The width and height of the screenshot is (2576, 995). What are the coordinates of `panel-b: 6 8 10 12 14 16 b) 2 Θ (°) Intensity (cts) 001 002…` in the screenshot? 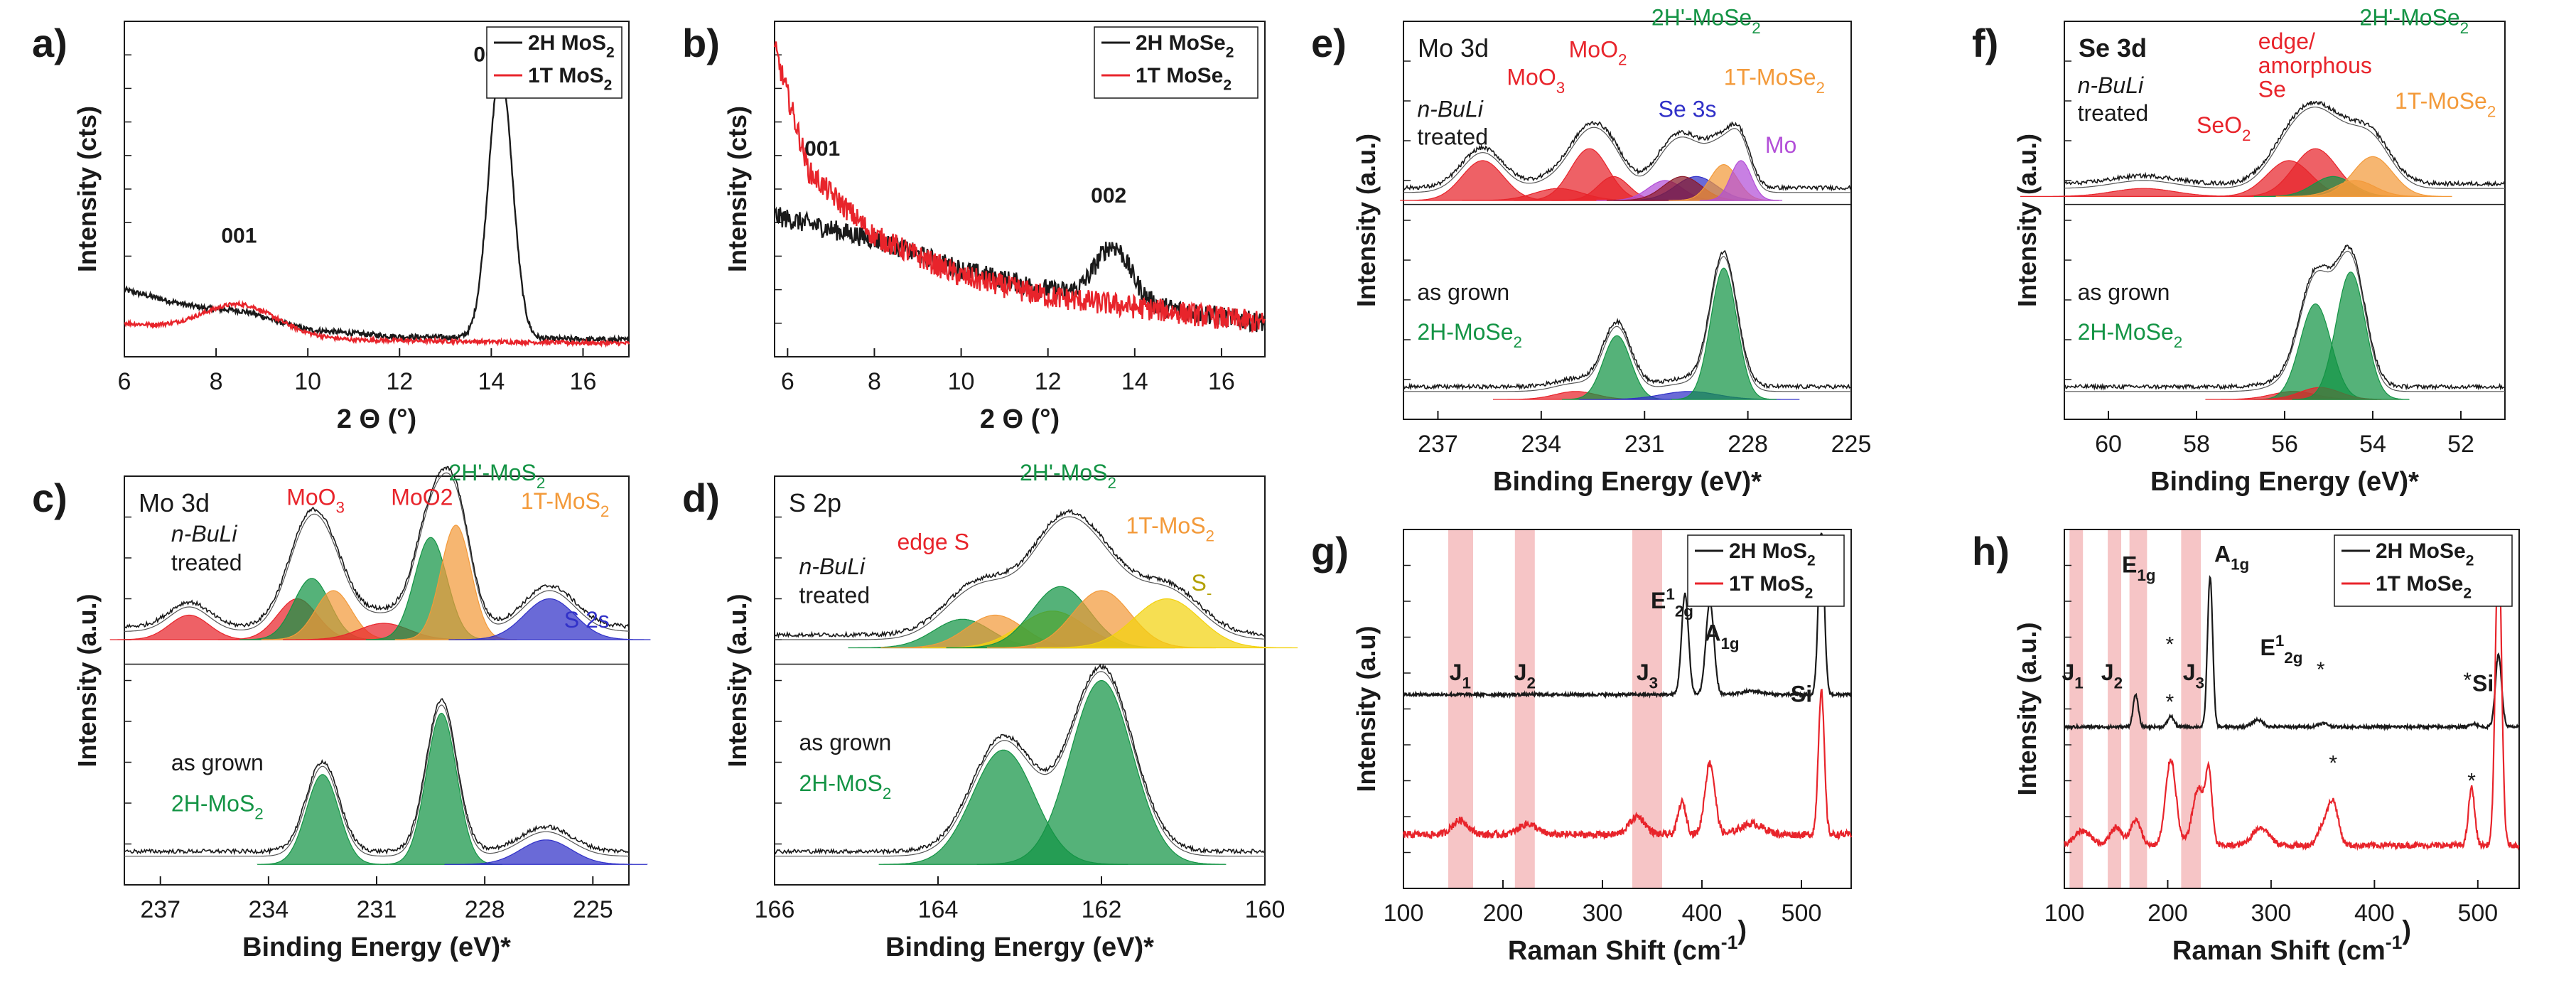 It's located at (974, 228).